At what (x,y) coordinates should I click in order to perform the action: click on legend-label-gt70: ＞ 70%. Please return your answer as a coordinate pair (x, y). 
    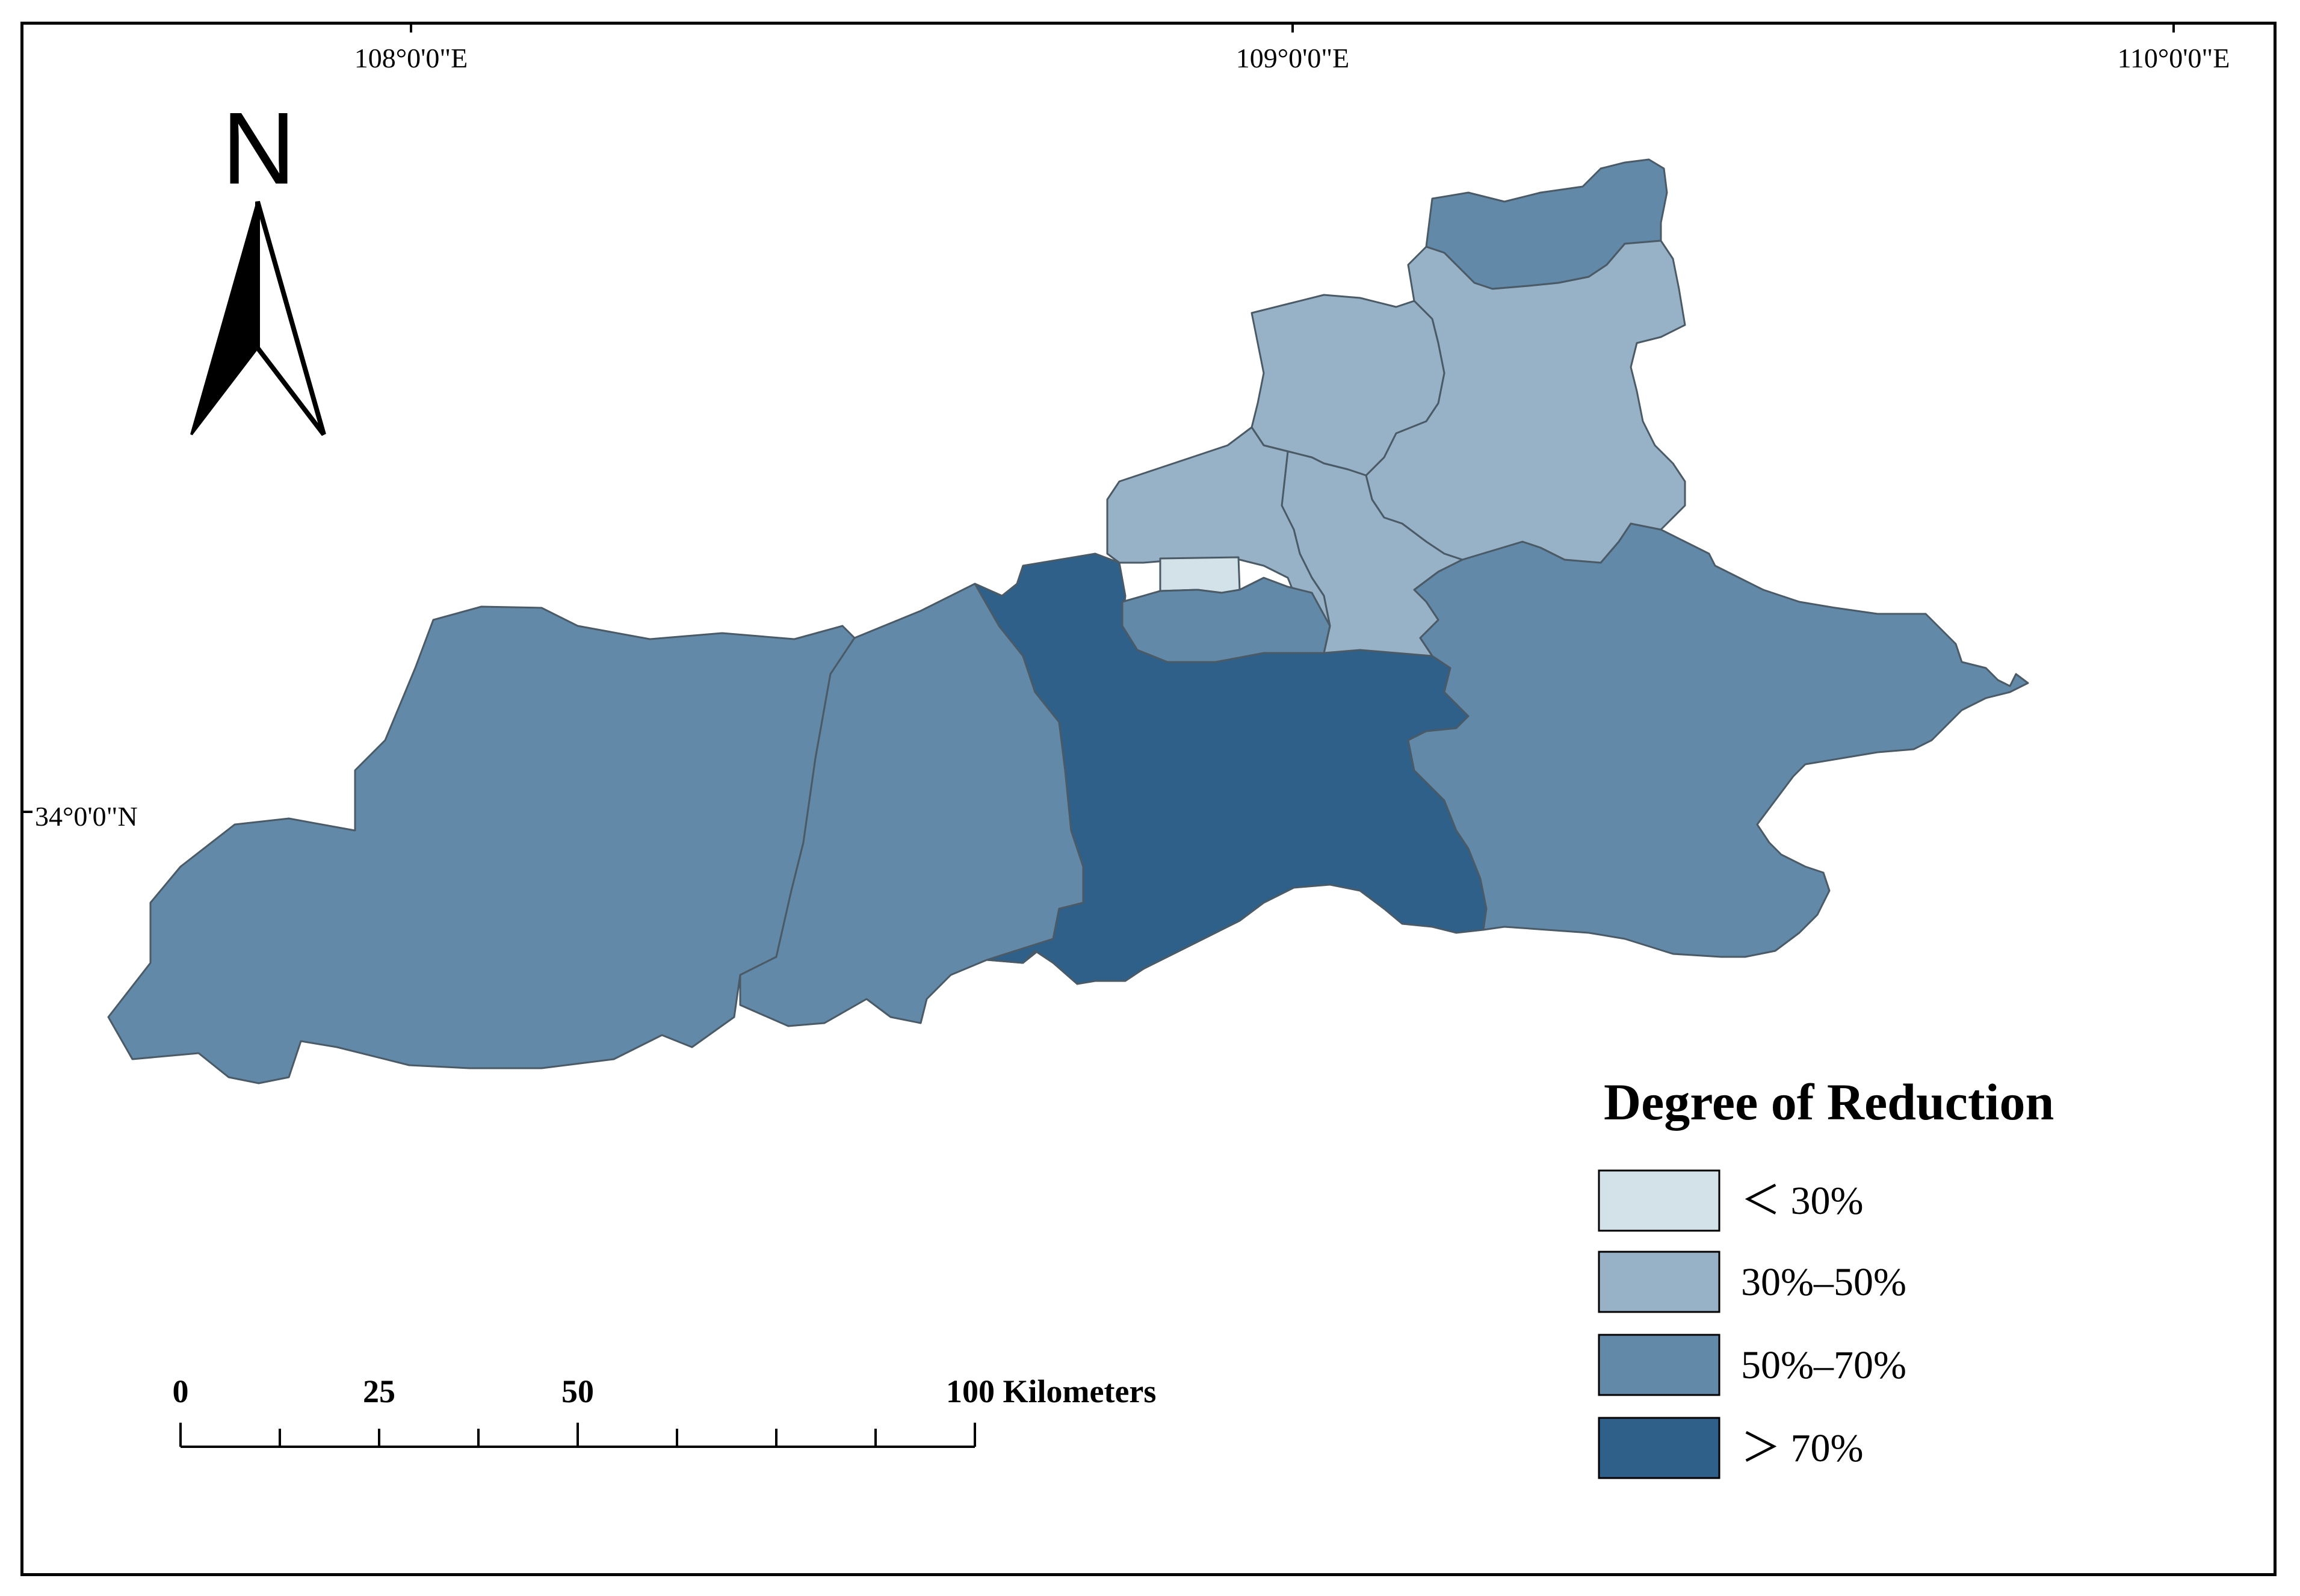
    Looking at the image, I should click on (1802, 1448).